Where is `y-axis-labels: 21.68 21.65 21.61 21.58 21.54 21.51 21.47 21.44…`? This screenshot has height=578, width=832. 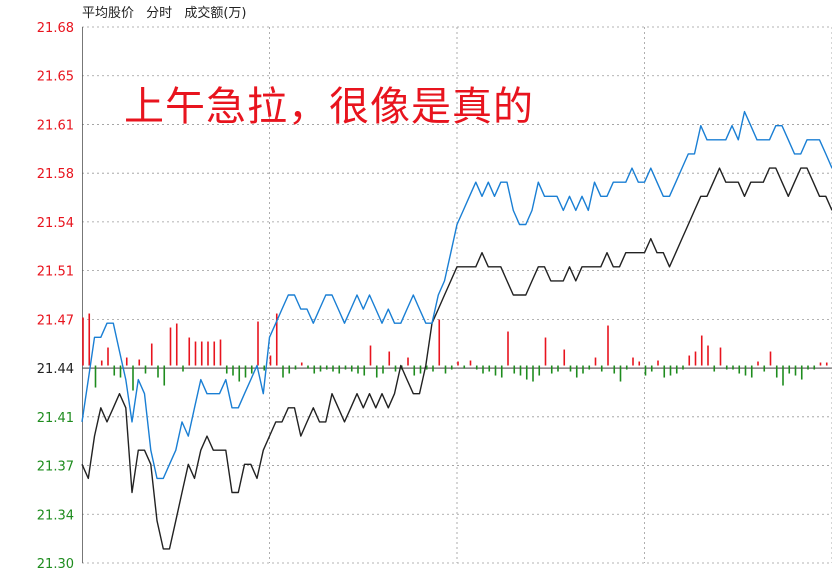
y-axis-labels: 21.68 21.65 21.61 21.58 21.54 21.51 21.47 21.44… is located at coordinates (55, 296).